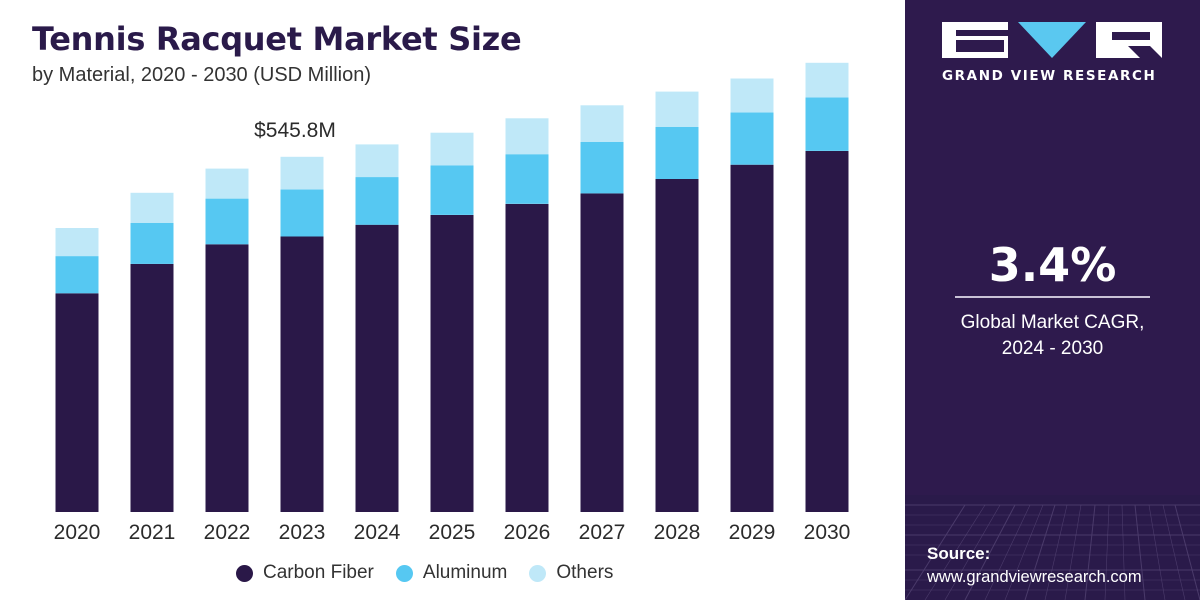  I want to click on x-tick-label-2023: 2023, so click(302, 532).